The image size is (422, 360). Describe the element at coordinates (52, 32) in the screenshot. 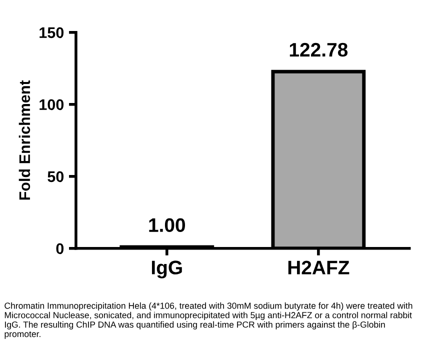

I see `y-tick-label: 150` at that location.